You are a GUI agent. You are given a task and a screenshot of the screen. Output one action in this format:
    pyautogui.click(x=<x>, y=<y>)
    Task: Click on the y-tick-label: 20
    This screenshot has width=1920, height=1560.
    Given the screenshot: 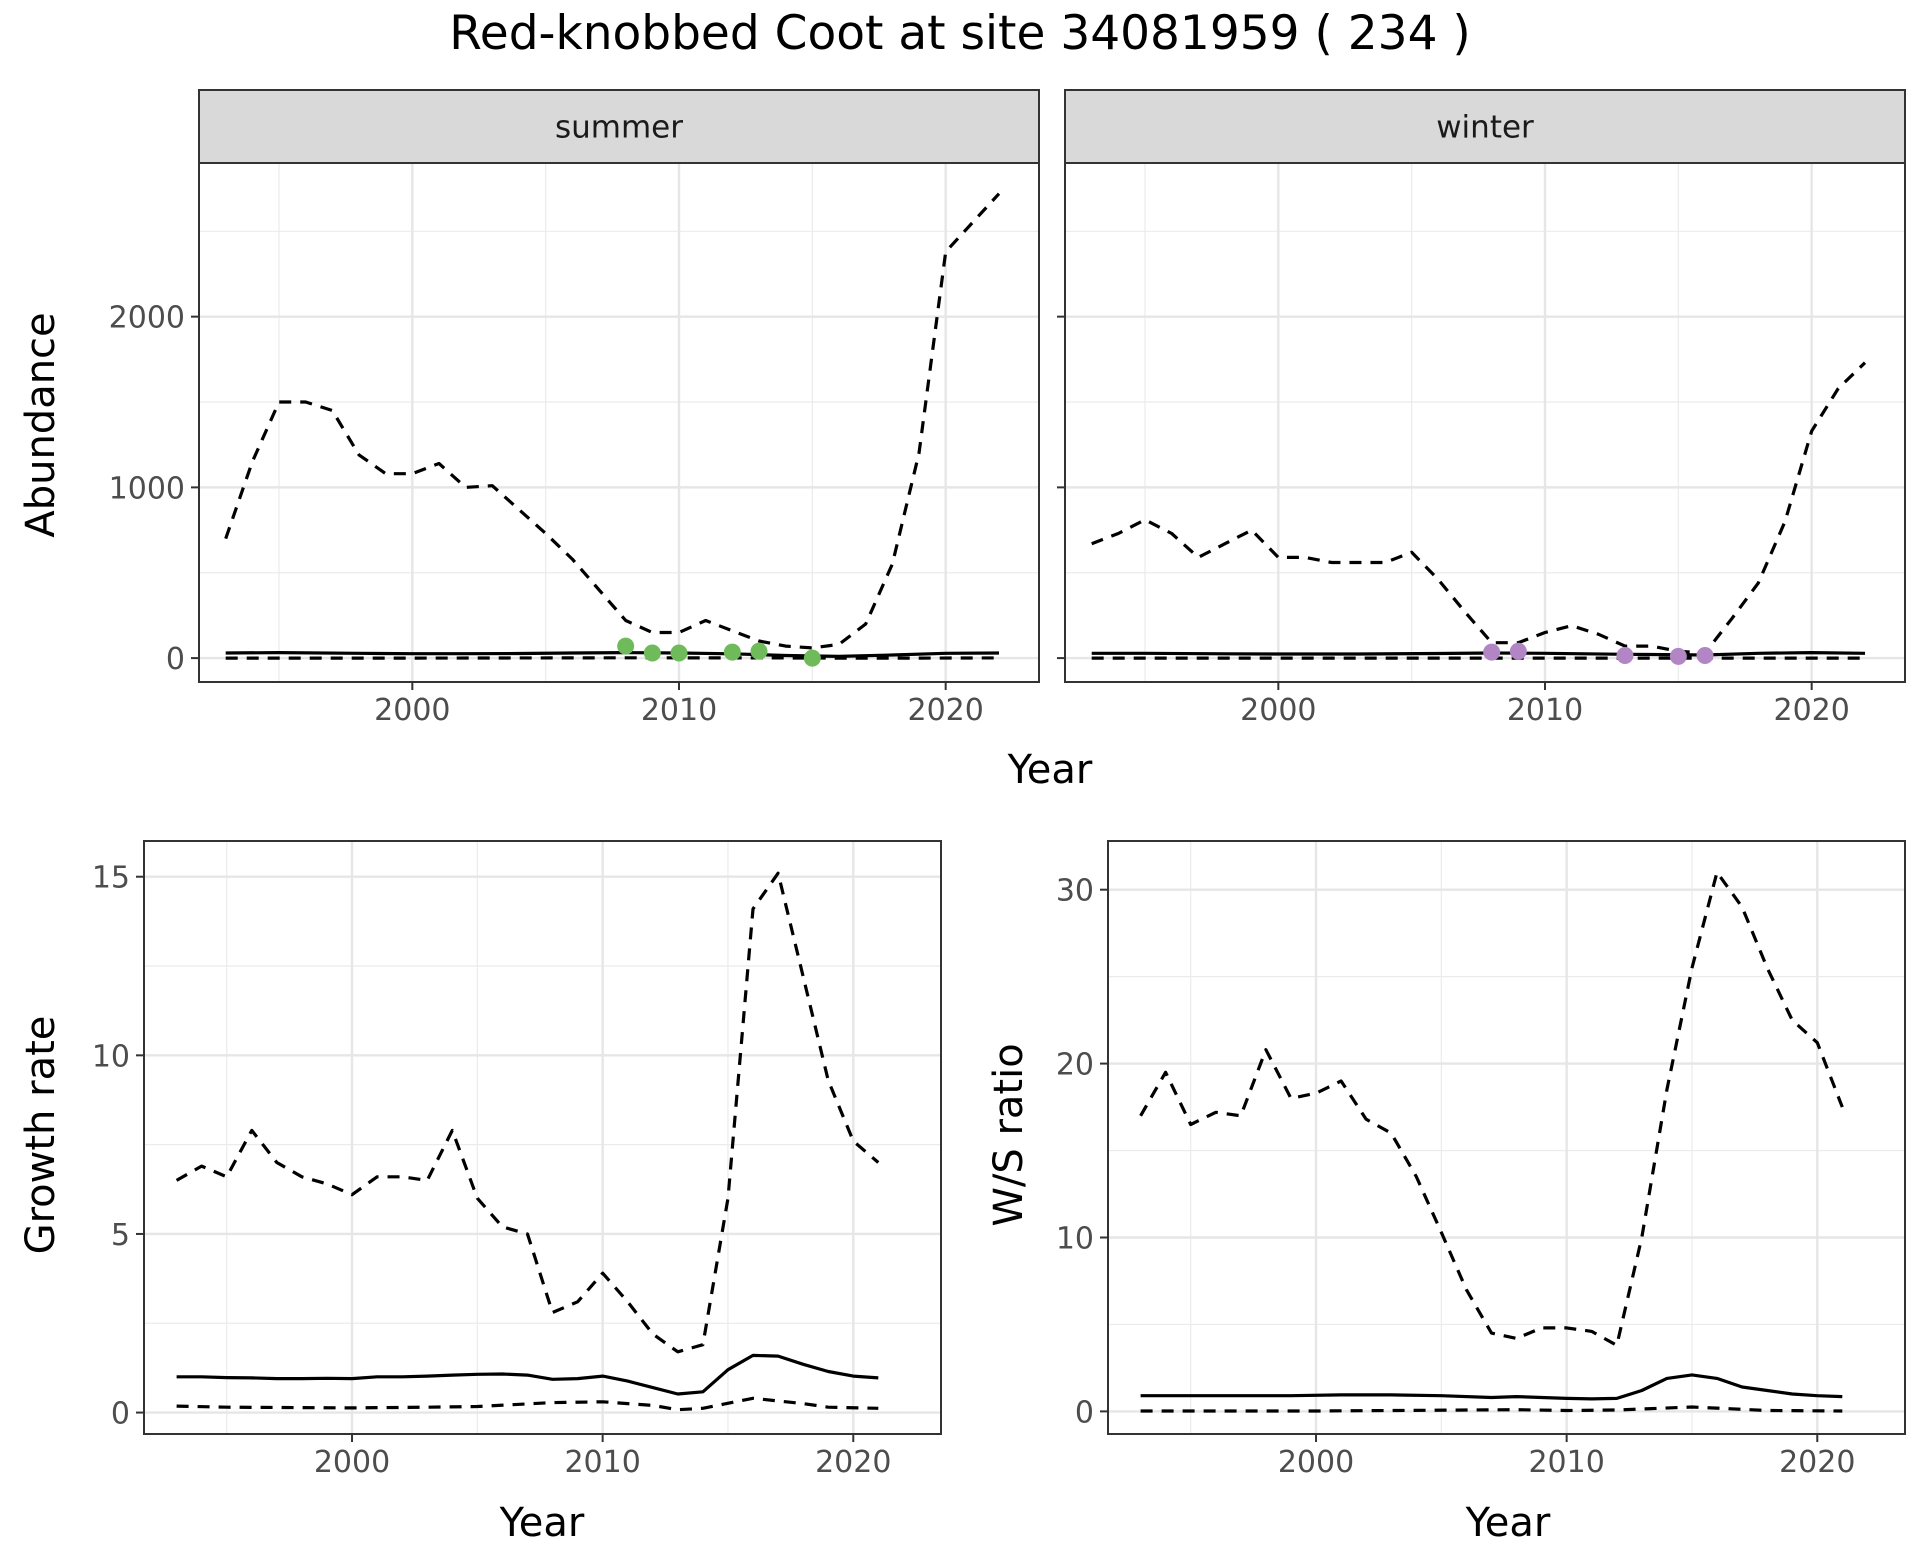 What is the action you would take?
    pyautogui.click(x=1075, y=1065)
    